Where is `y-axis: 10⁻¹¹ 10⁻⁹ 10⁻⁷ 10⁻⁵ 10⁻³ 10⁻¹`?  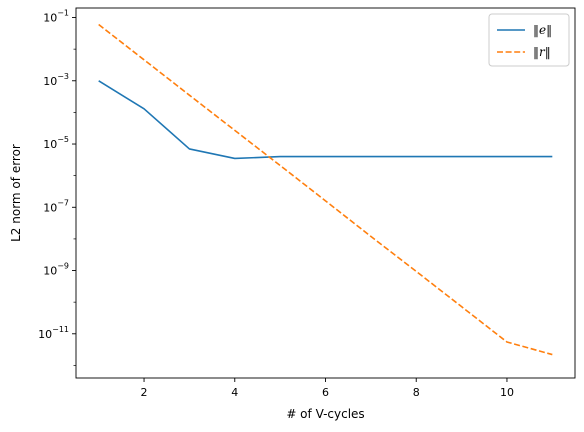
y-axis: 10⁻¹¹ 10⁻⁹ 10⁻⁷ 10⁻⁵ 10⁻³ 10⁻¹ is located at coordinates (57, 187).